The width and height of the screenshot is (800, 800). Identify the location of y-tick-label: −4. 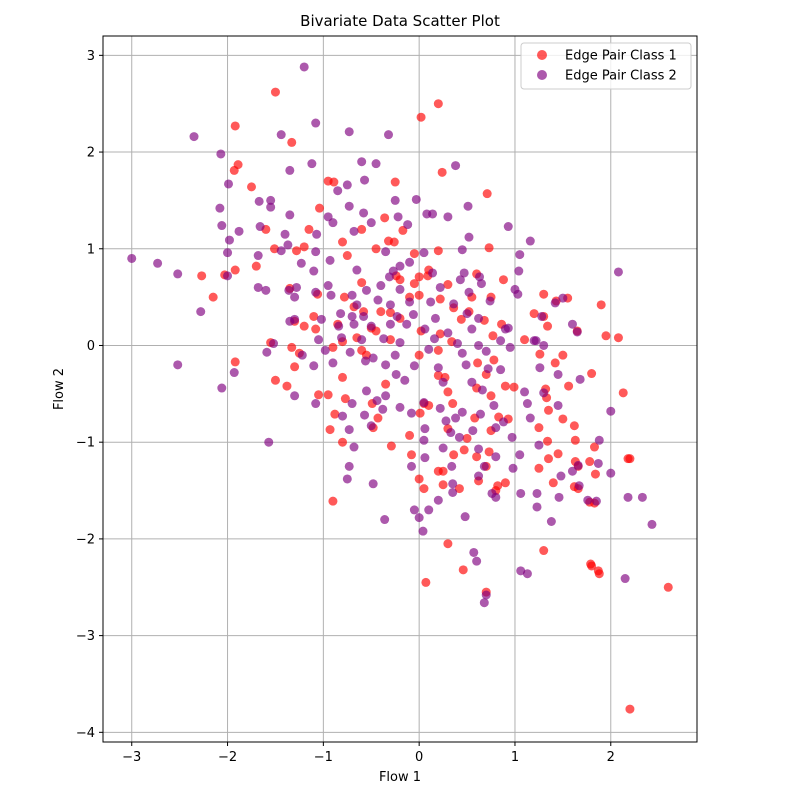
(85, 733).